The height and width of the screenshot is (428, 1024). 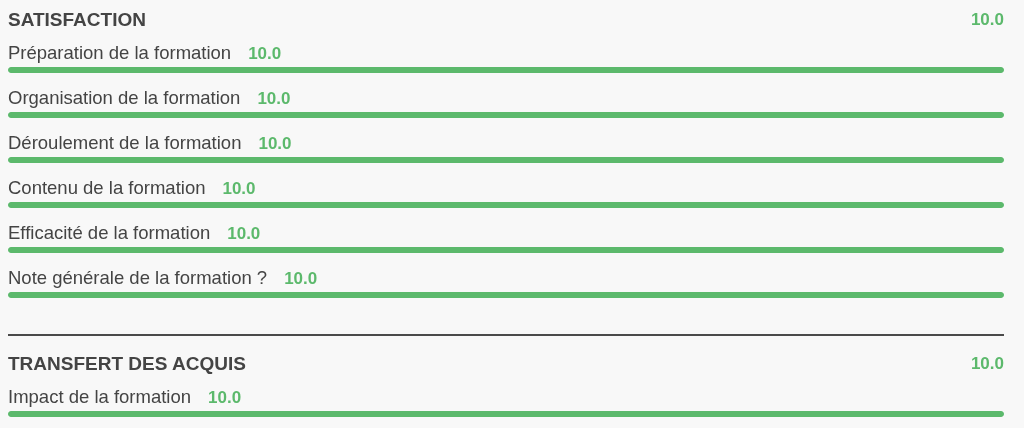 What do you see at coordinates (77, 19) in the screenshot?
I see `chart-title: SATISFACTION` at bounding box center [77, 19].